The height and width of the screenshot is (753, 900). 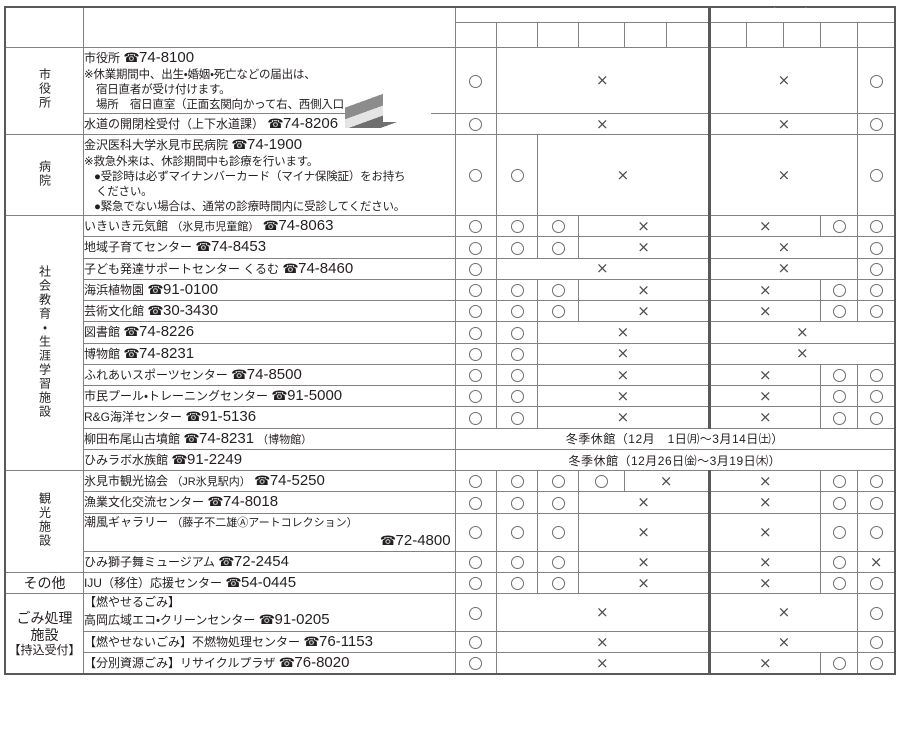 I want to click on facility-phone: 91-5000, so click(x=315, y=396).